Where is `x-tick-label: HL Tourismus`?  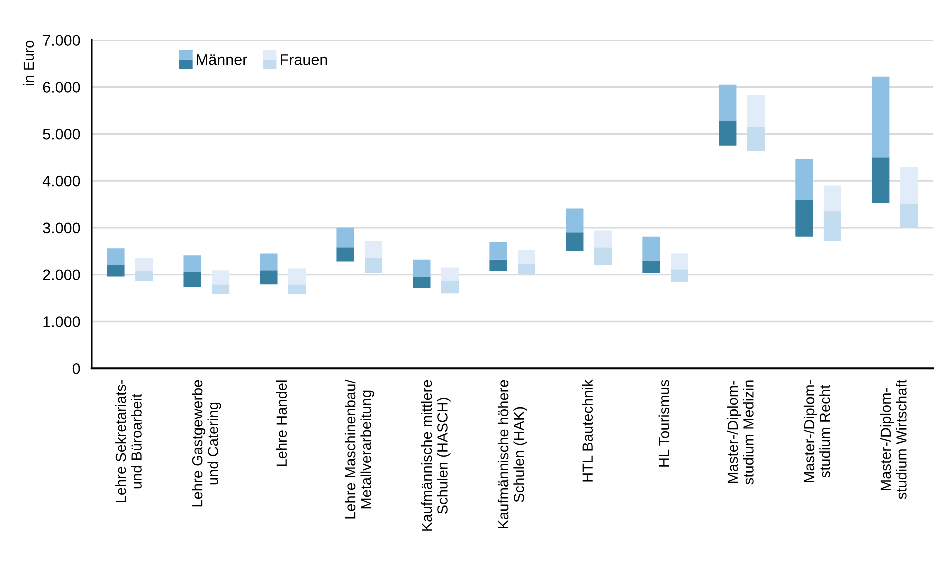 x-tick-label: HL Tourismus is located at coordinates (664, 423).